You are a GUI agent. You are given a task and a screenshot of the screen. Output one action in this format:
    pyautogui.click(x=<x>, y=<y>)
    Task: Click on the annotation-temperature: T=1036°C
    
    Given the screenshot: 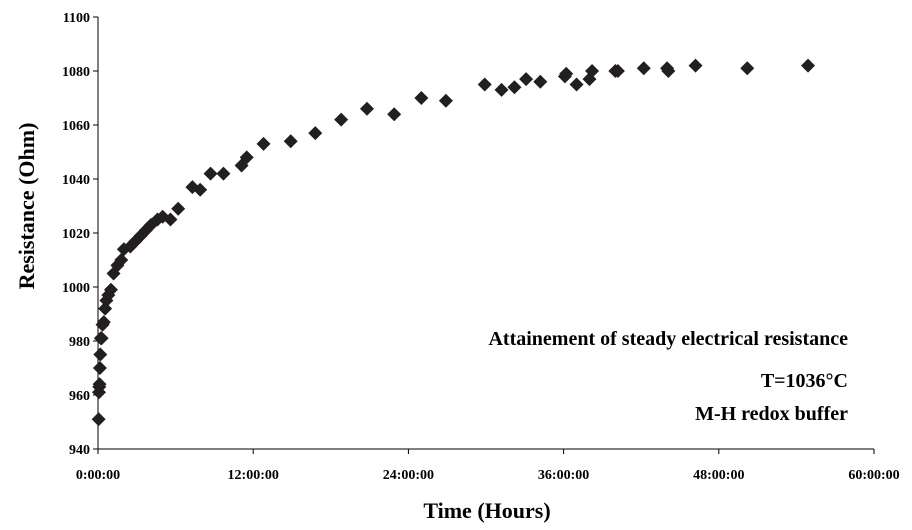 What is the action you would take?
    pyautogui.click(x=804, y=381)
    